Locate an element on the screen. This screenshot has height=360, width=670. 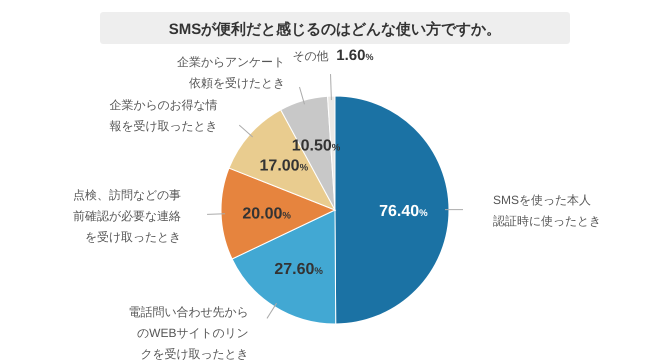
slice-label: 企業からのお得な情報を受け取ったとき is located at coordinates (163, 115).